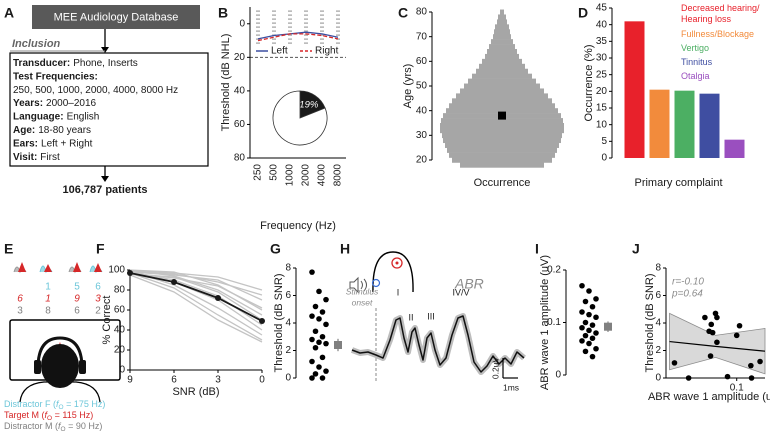 This screenshot has width=770, height=432. What do you see at coordinates (98, 311) in the screenshot?
I see `digit: 2` at bounding box center [98, 311].